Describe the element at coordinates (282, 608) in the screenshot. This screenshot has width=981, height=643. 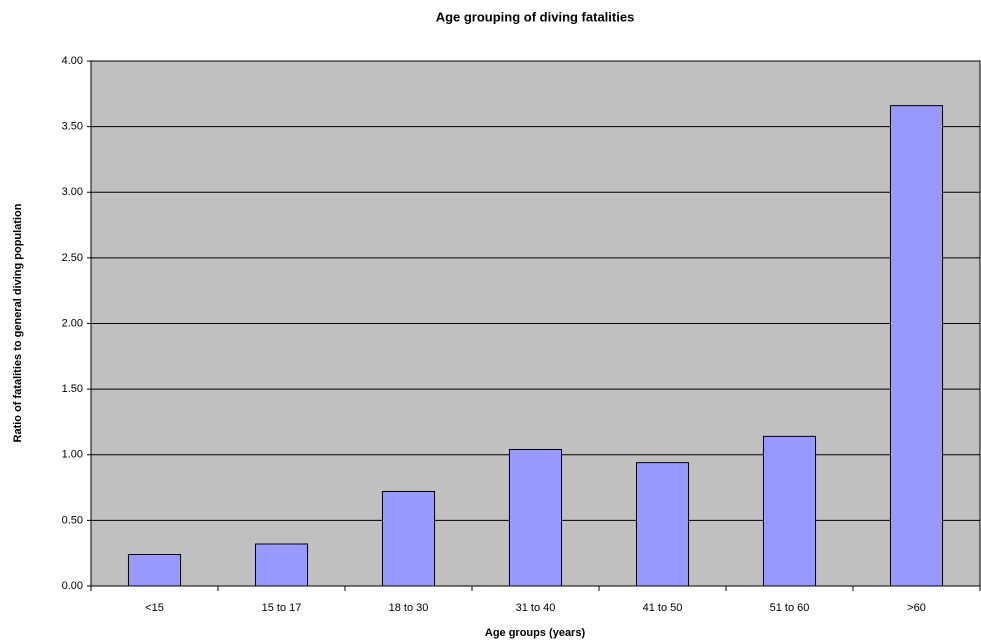
I see `x-tick-label: 15 to 17` at that location.